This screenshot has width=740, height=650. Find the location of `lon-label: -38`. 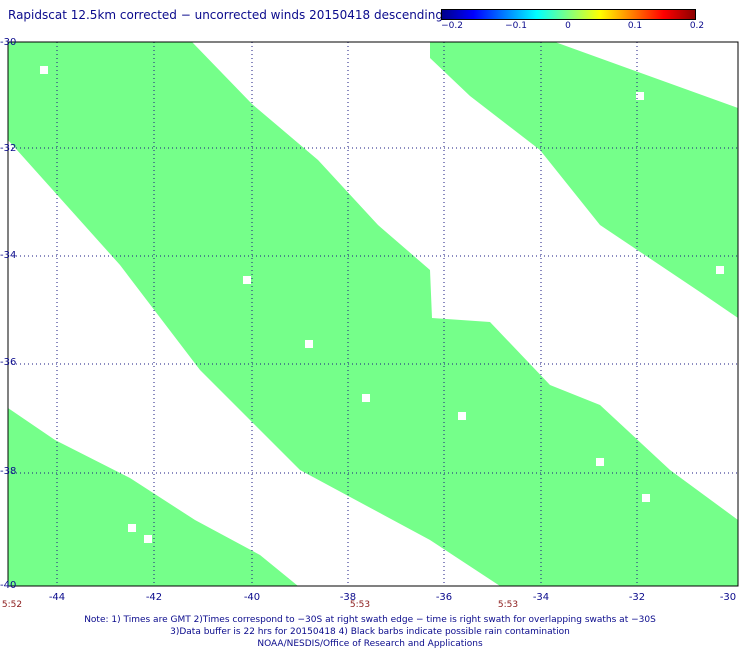

lon-label: -38 is located at coordinates (348, 597).